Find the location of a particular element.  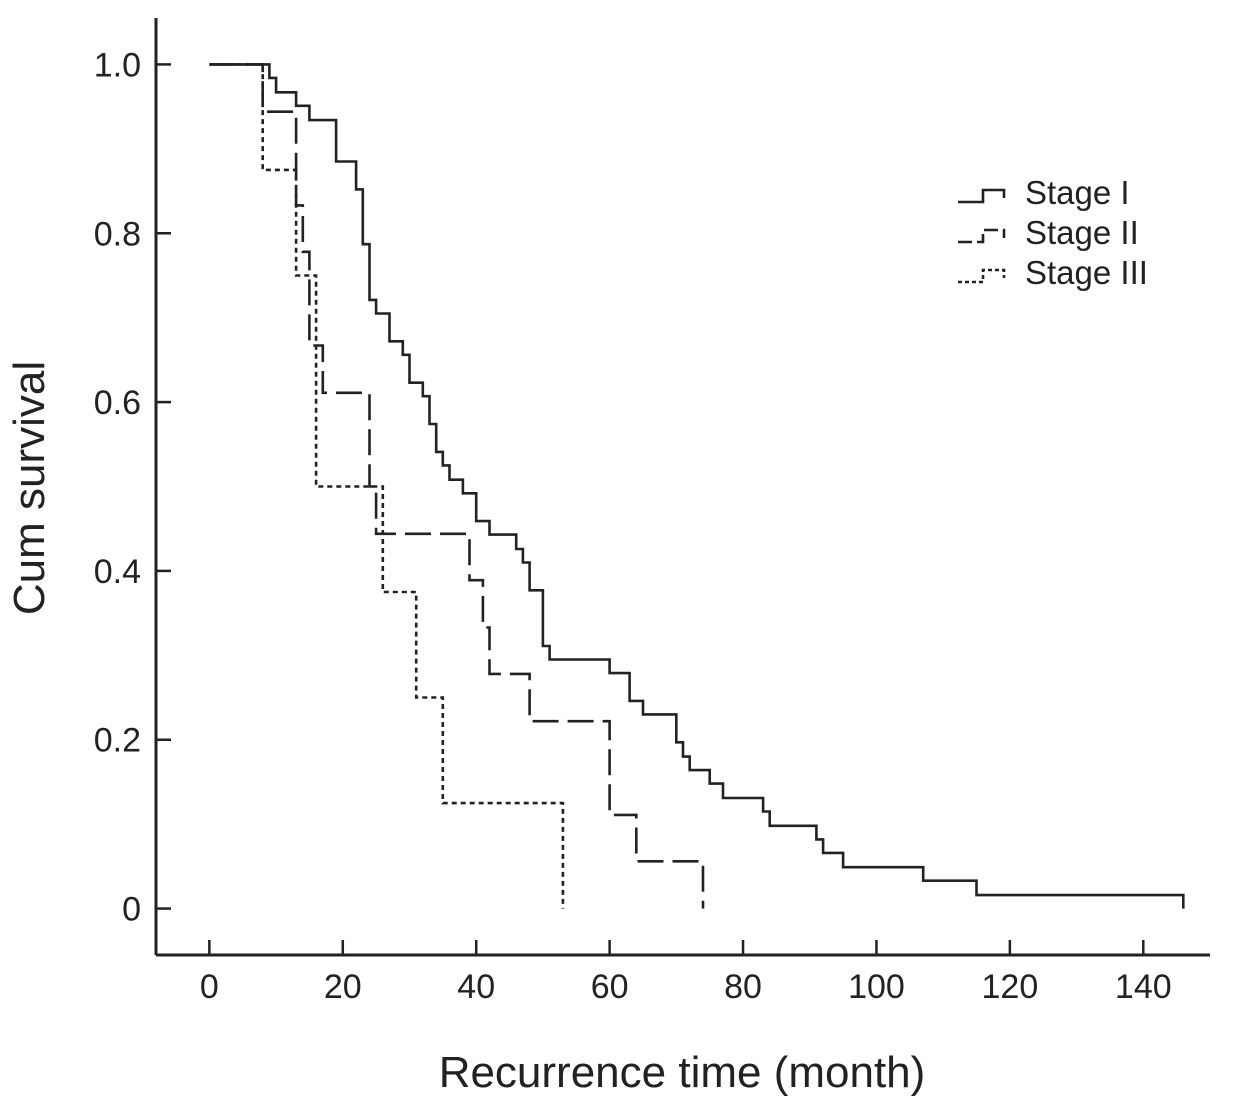

y-tick-label: 0.4 is located at coordinates (117, 572).